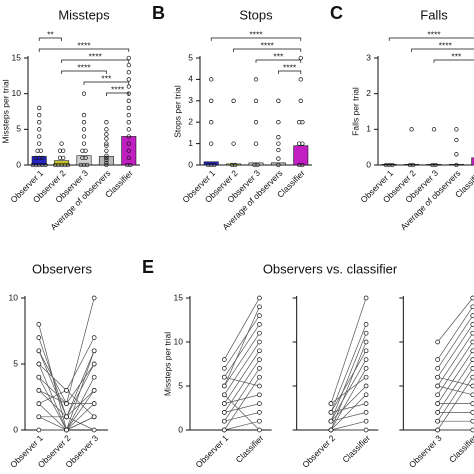 The image size is (474, 474). Describe the element at coordinates (84, 14) in the screenshot. I see `chart-title: Missteps` at that location.